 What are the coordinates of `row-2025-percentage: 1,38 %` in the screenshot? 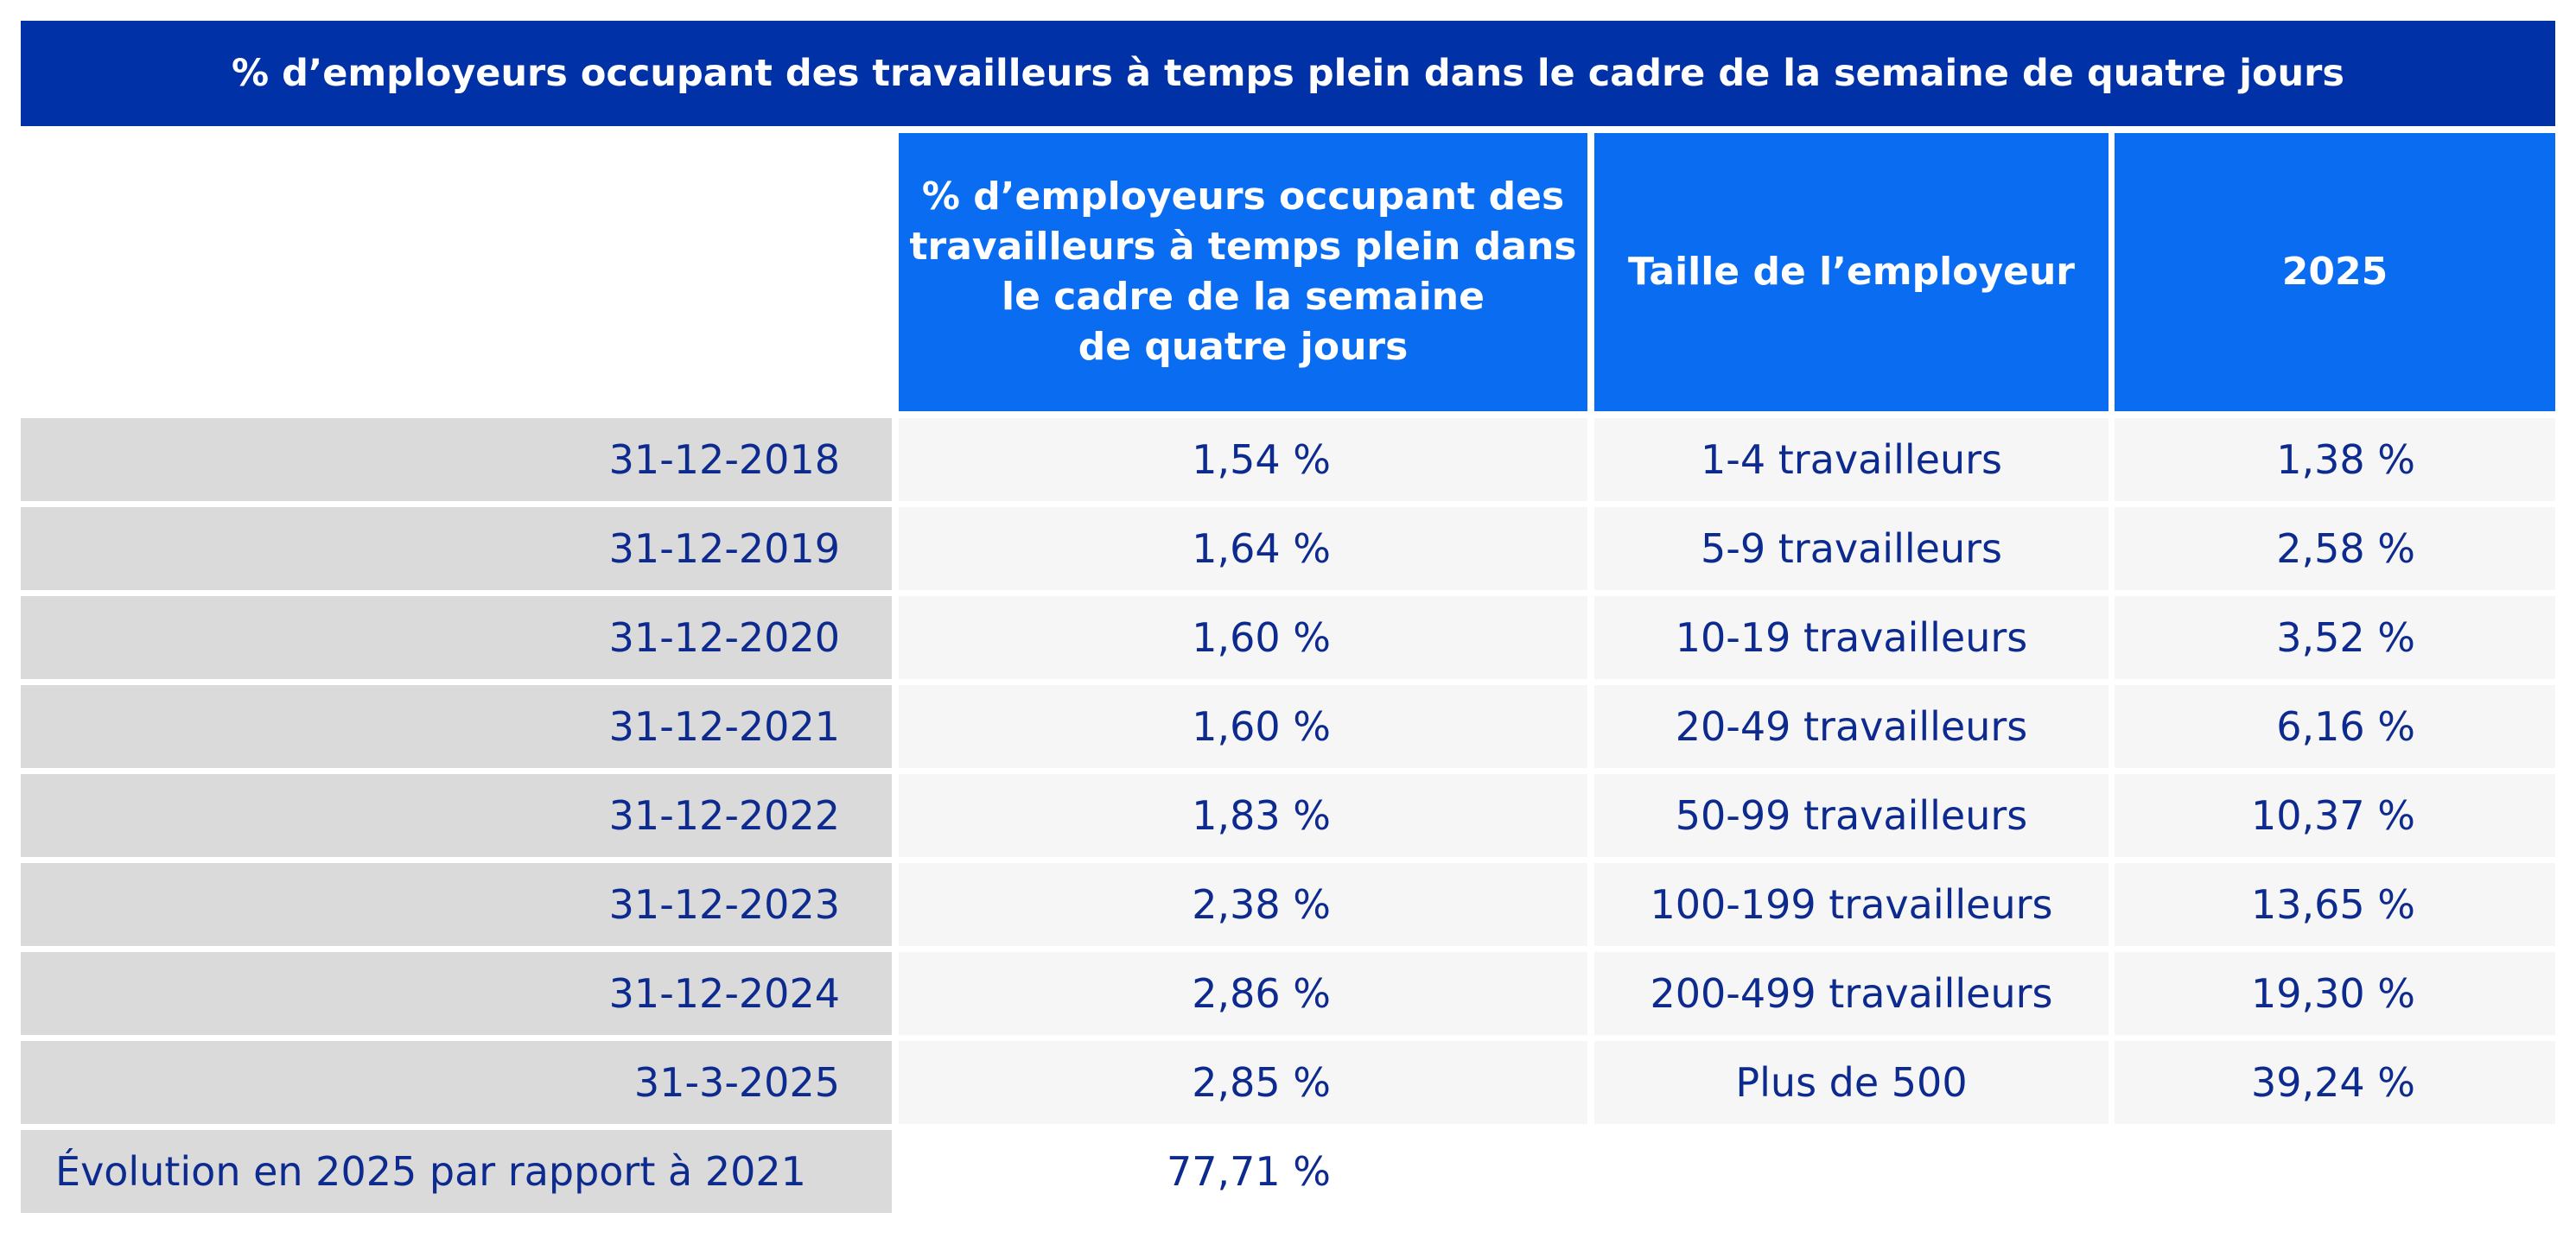 It's located at (2335, 459).